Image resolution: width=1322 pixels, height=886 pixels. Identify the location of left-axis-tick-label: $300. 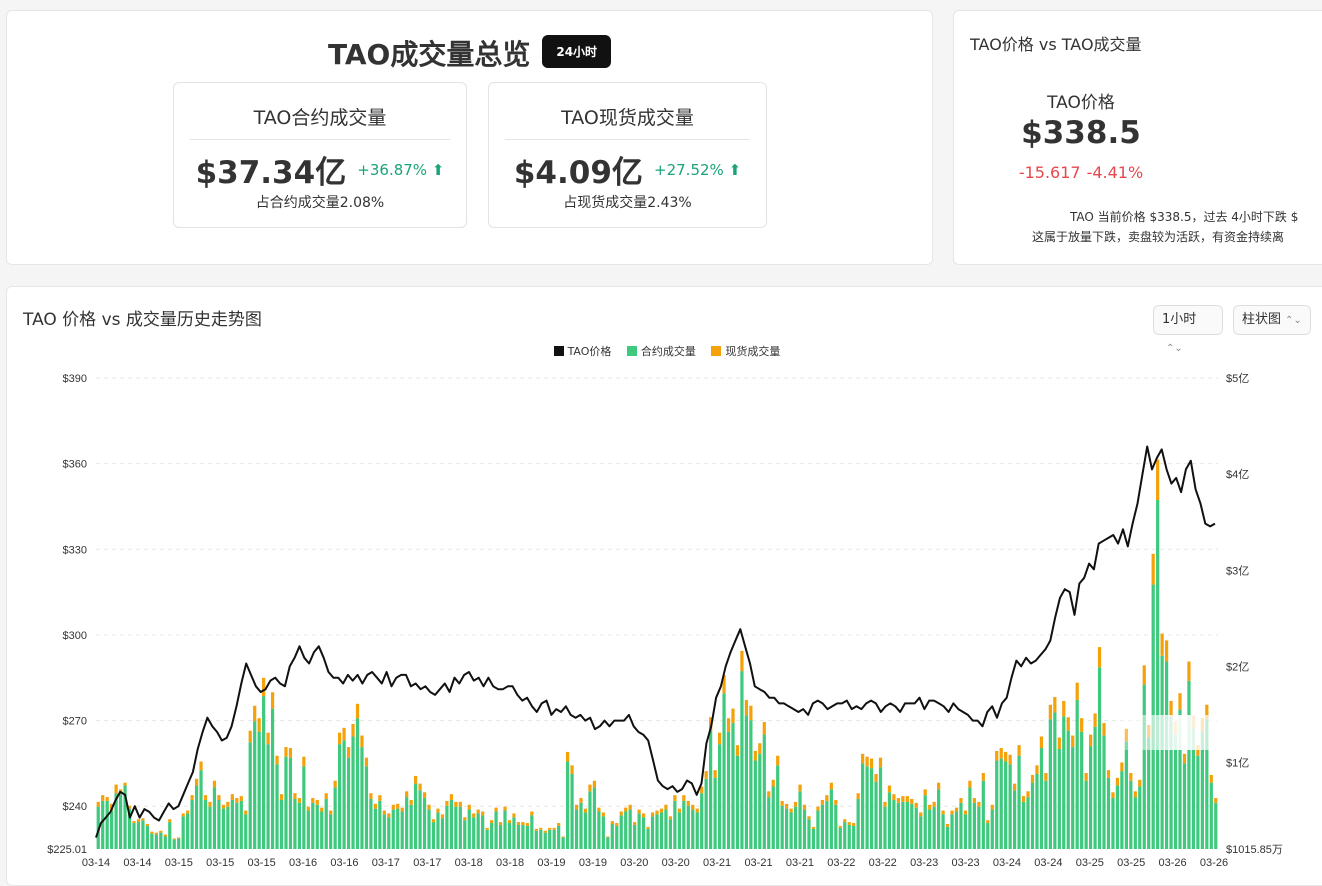
(75, 636).